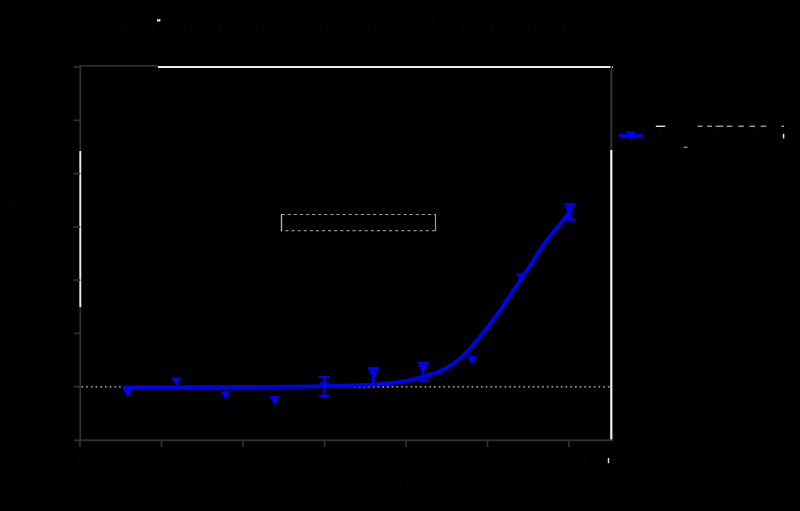 The width and height of the screenshot is (800, 511). I want to click on svg-text: 500, so click(57, 174).